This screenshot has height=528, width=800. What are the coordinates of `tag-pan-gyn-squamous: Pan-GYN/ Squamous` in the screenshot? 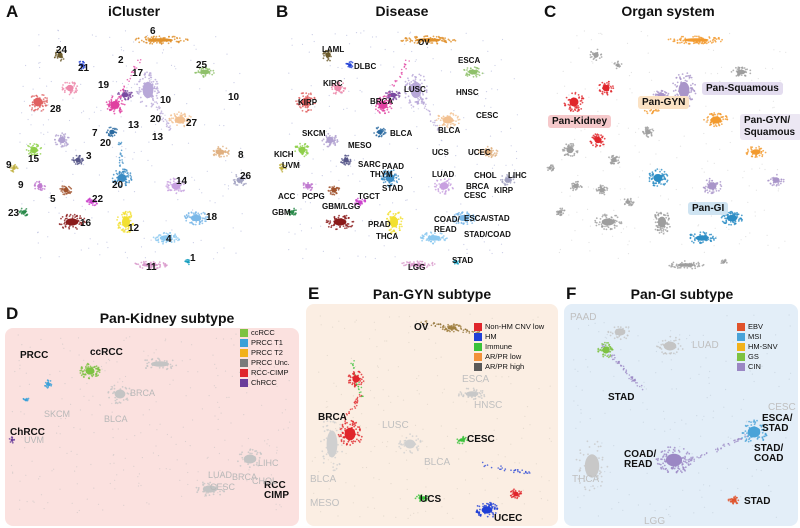 It's located at (770, 127).